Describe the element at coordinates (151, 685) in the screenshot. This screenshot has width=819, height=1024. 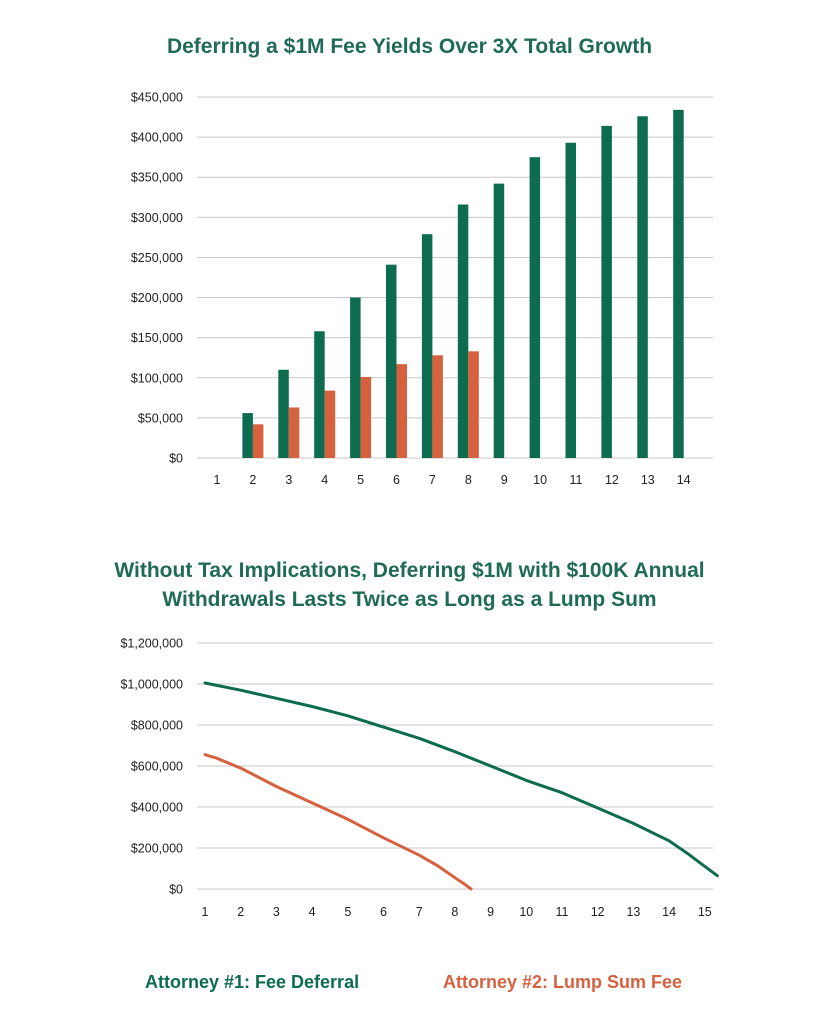
I see `y-tick-label: $1,000,000` at that location.